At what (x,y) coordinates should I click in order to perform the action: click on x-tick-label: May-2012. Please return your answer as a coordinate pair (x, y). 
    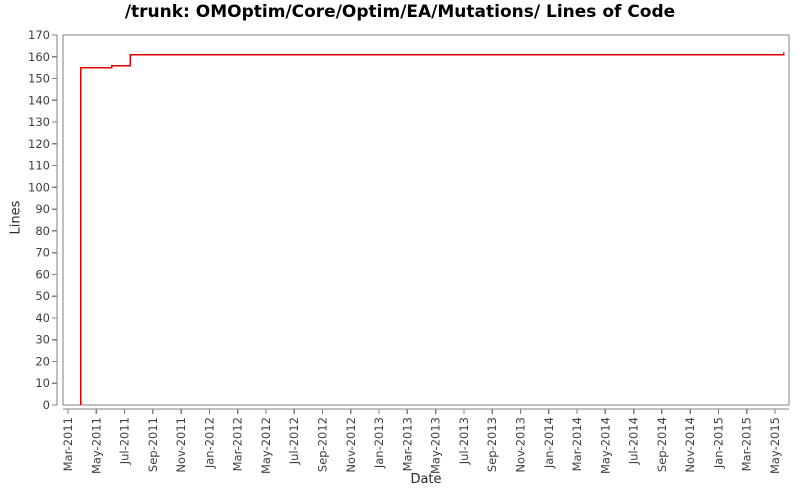
    Looking at the image, I should click on (266, 445).